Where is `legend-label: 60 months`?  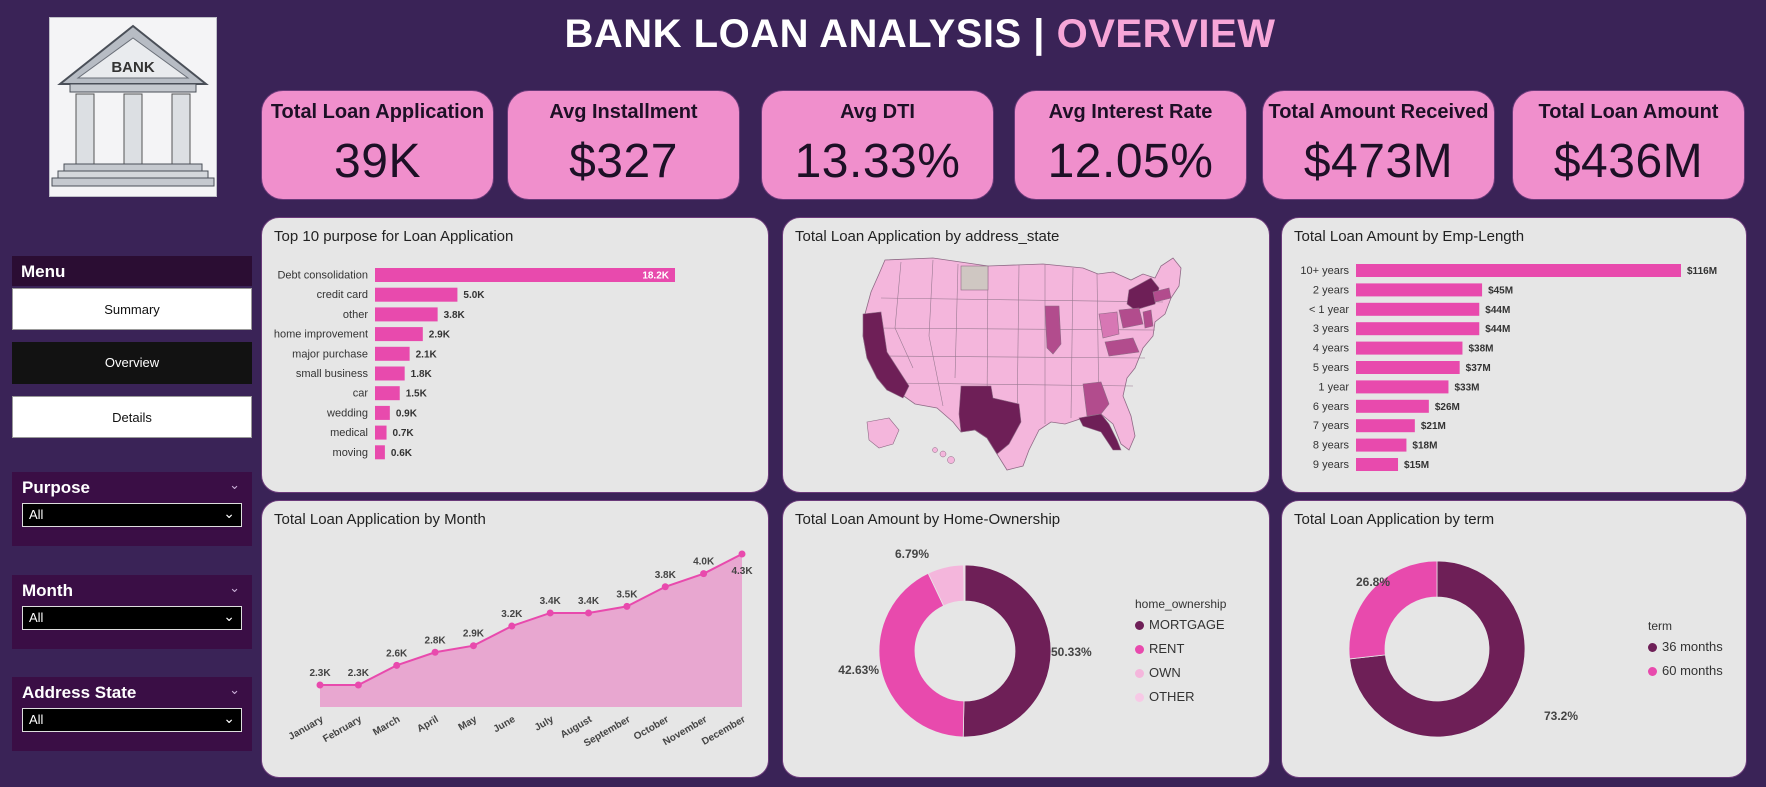
legend-label: 60 months is located at coordinates (1692, 670).